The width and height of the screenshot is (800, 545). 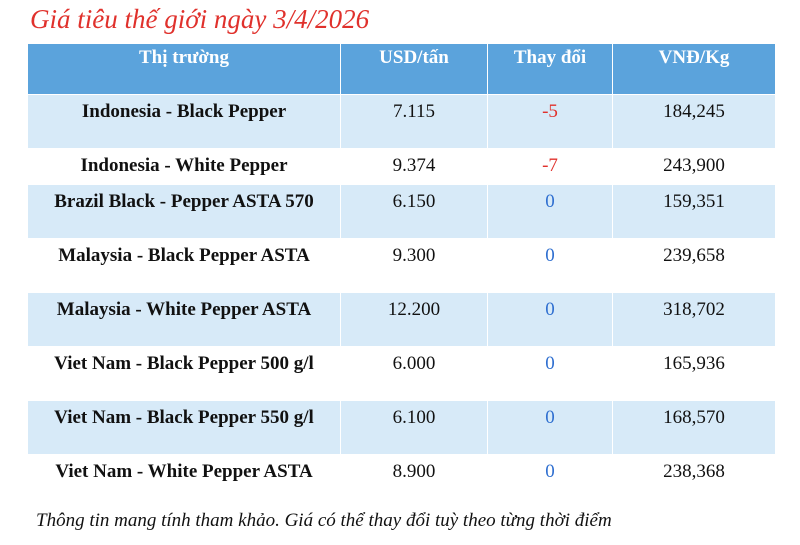 I want to click on header-cell: Thị trường, so click(x=184, y=69).